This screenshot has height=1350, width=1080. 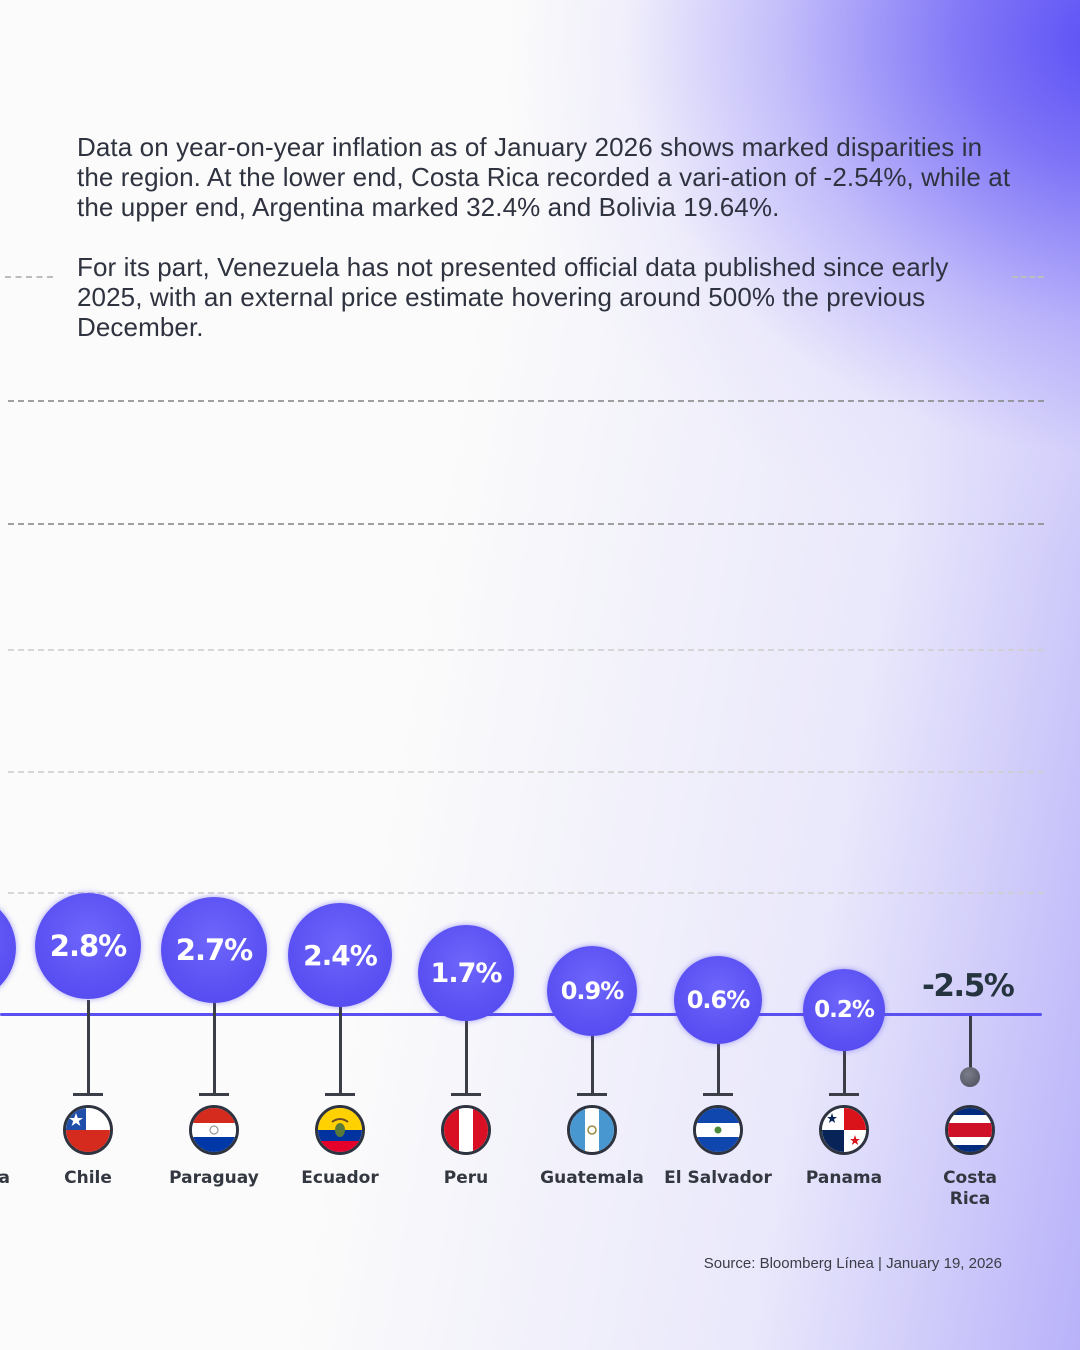 I want to click on value-bubble: 0.9%, so click(x=592, y=991).